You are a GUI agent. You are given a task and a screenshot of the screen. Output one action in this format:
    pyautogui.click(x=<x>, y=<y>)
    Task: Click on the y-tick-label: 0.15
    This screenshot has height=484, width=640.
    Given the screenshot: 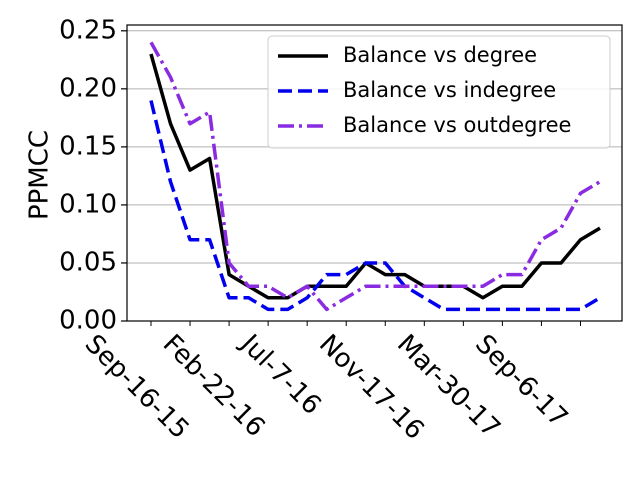 What is the action you would take?
    pyautogui.click(x=88, y=146)
    